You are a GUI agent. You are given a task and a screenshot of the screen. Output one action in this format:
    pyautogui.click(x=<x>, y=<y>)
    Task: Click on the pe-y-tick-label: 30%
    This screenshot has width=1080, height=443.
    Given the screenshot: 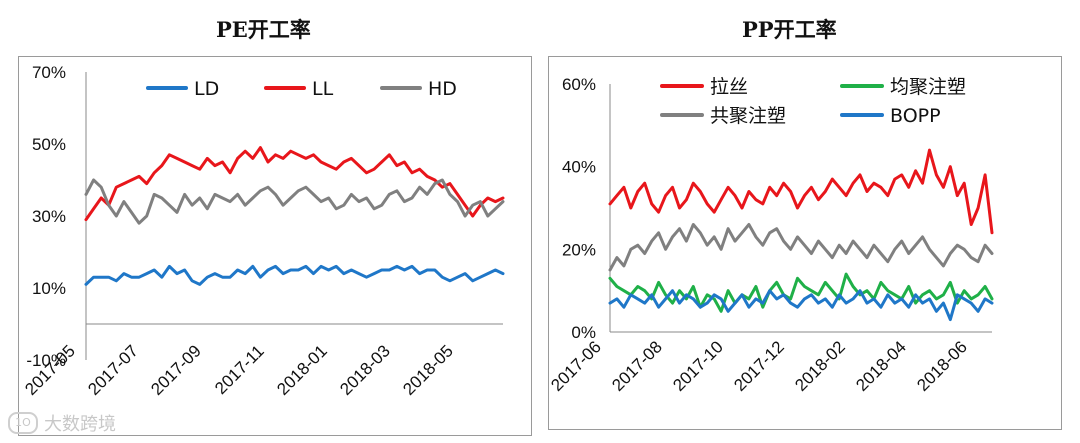 What is the action you would take?
    pyautogui.click(x=49, y=216)
    